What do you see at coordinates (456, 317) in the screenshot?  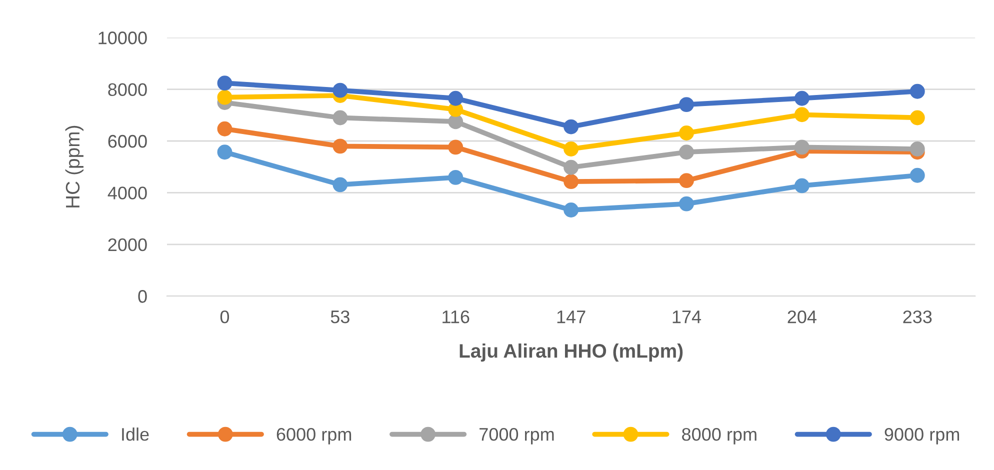 I see `x-tick-label: 116` at bounding box center [456, 317].